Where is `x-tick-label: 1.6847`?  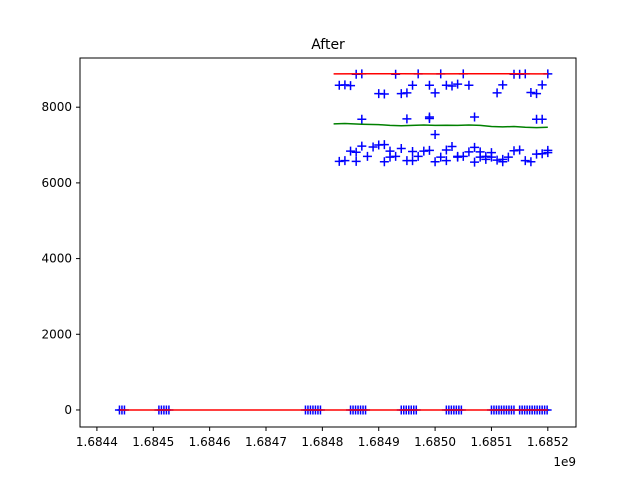
x-tick-label: 1.6847 is located at coordinates (266, 442).